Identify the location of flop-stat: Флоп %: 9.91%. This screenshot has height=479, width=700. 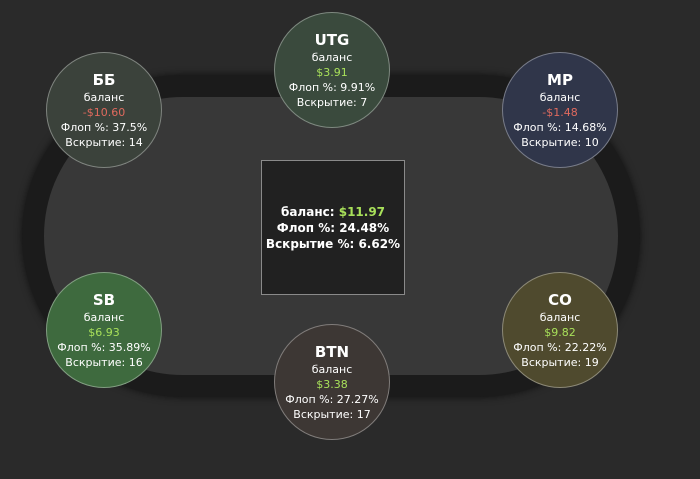
(332, 87).